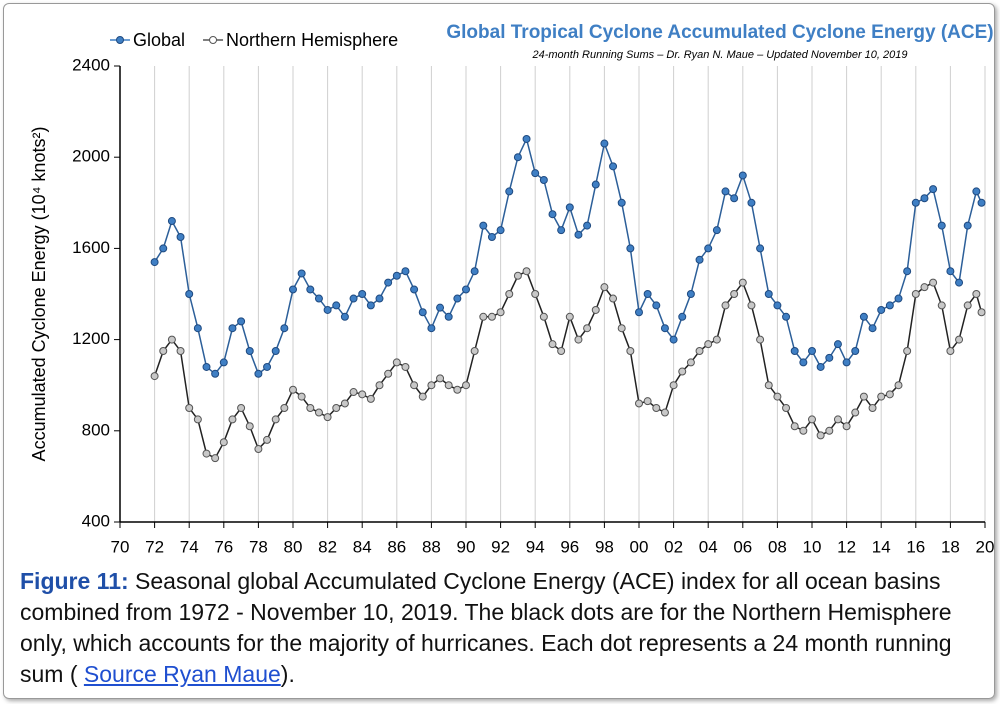 The height and width of the screenshot is (704, 1000). I want to click on x-tick-label: 20, so click(985, 546).